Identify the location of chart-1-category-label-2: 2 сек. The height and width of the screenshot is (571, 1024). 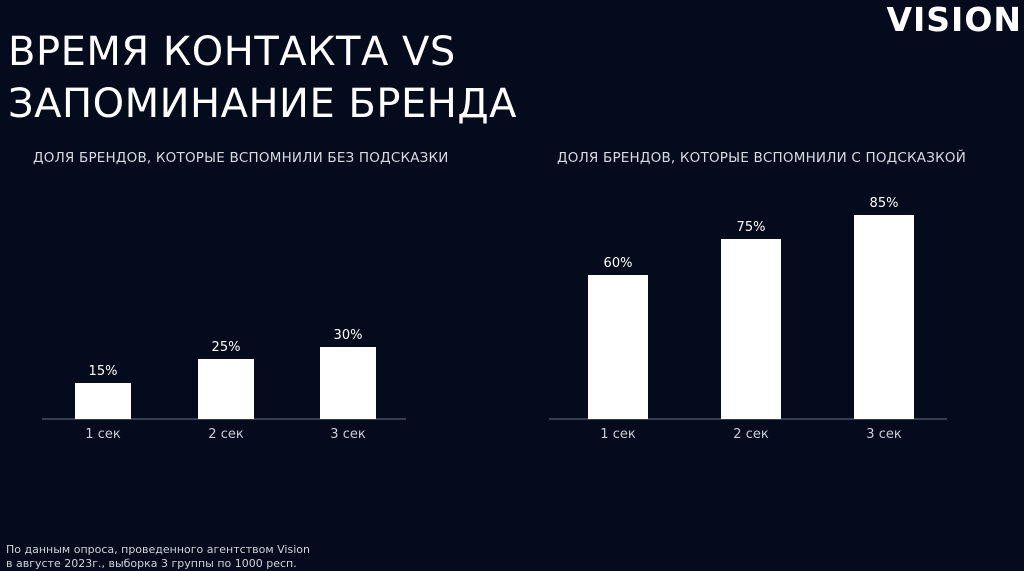
(226, 434).